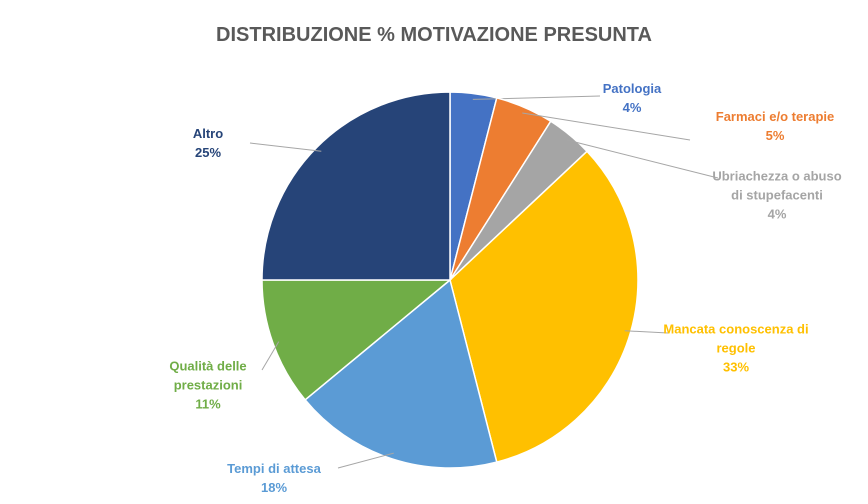 The image size is (868, 504). I want to click on category-label: Tempi di attesa, so click(274, 468).